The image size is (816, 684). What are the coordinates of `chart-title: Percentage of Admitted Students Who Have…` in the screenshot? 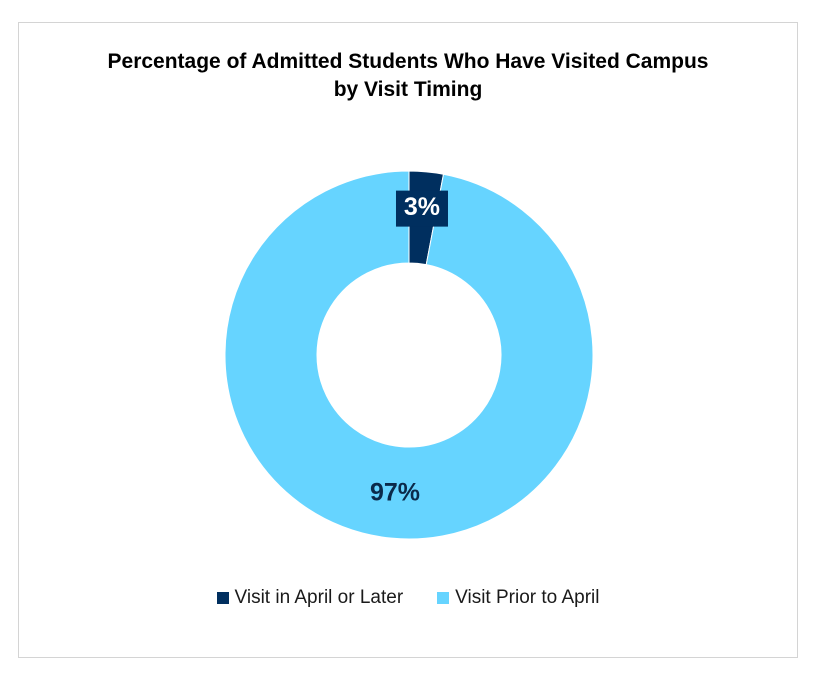 It's located at (408, 76).